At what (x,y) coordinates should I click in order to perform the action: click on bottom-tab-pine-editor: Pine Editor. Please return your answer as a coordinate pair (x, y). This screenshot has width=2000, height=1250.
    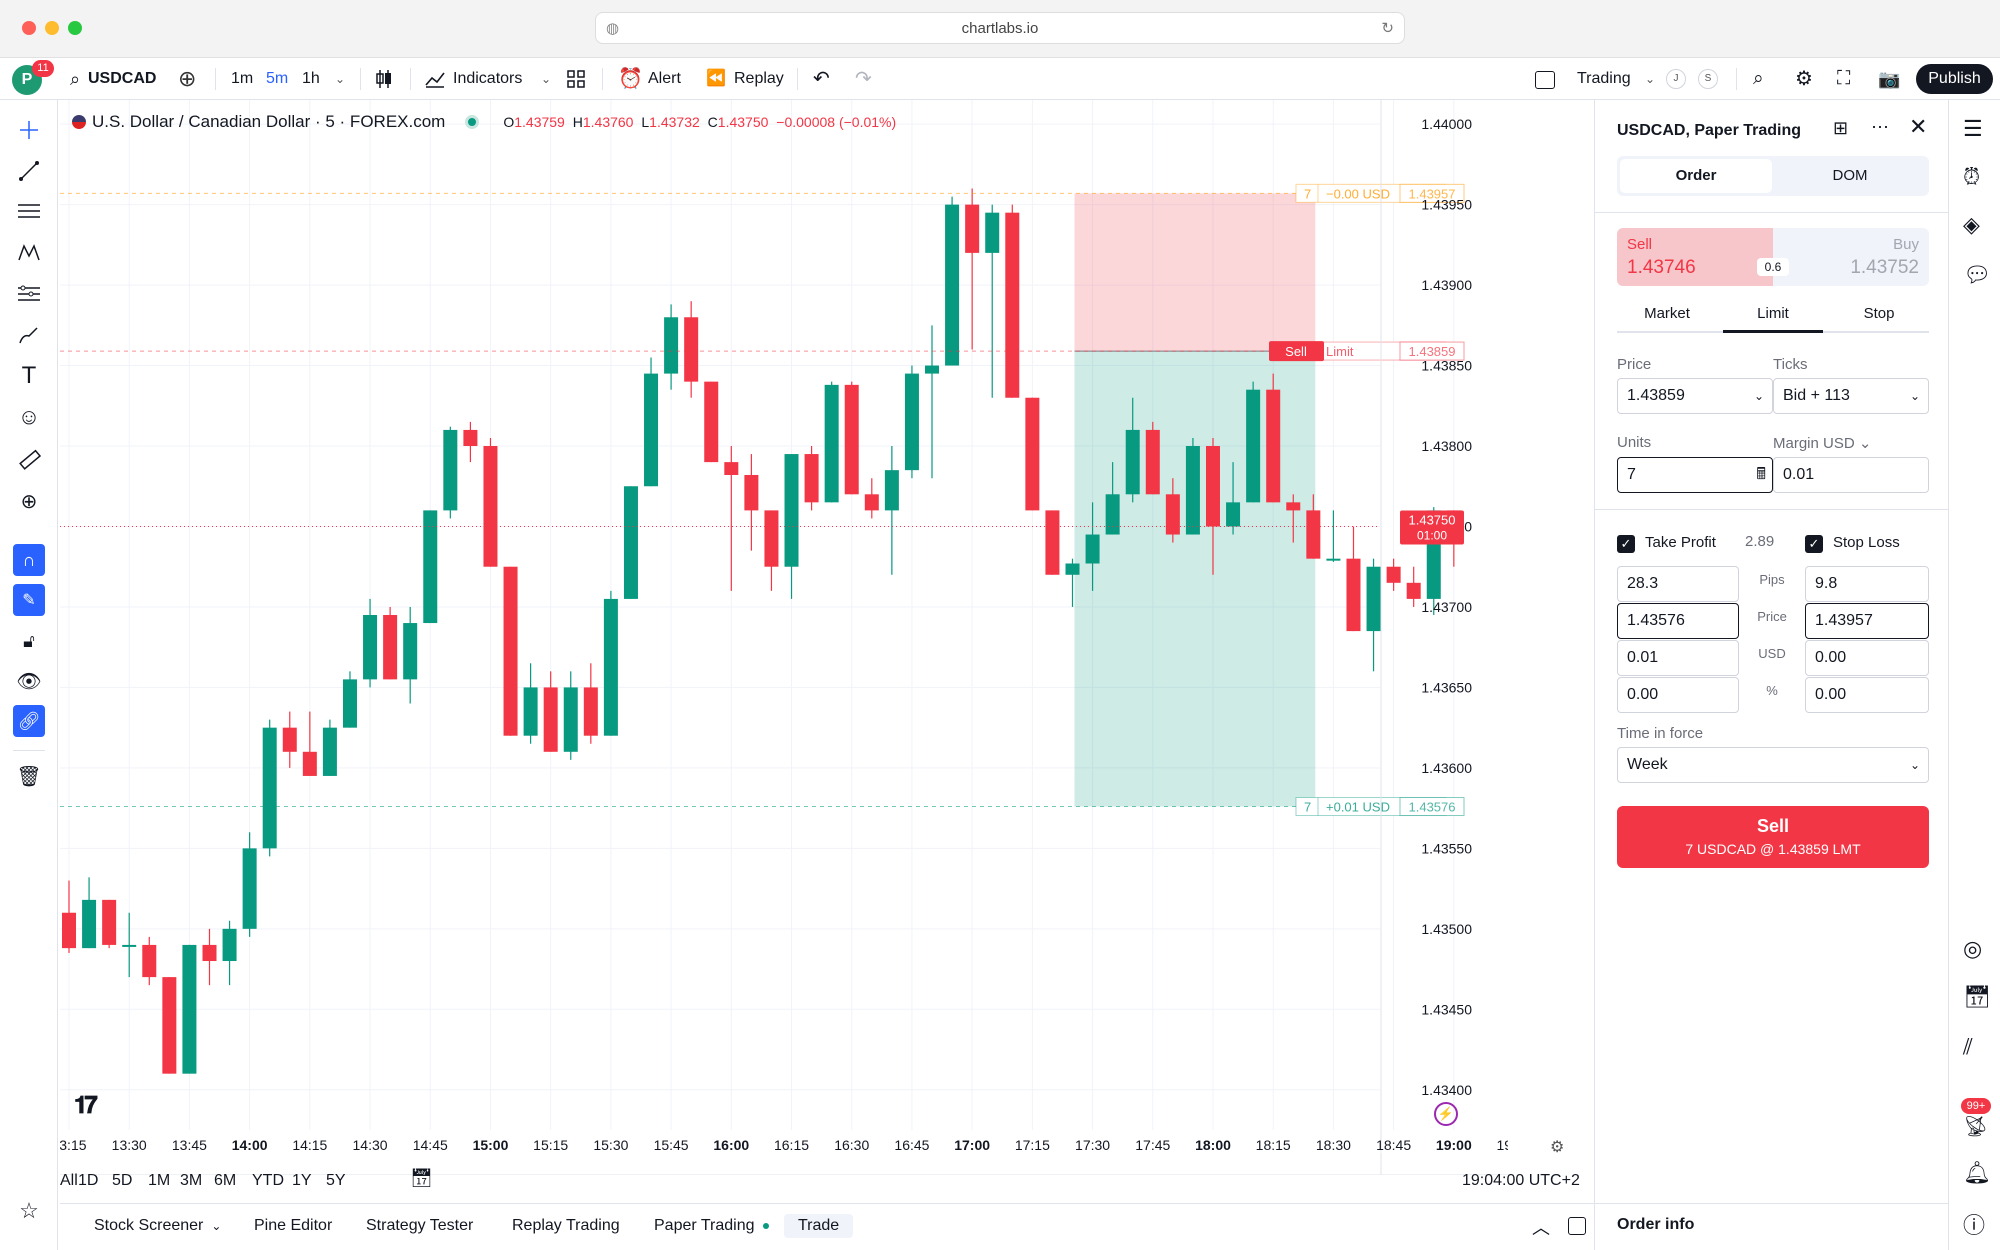
    Looking at the image, I should click on (293, 1225).